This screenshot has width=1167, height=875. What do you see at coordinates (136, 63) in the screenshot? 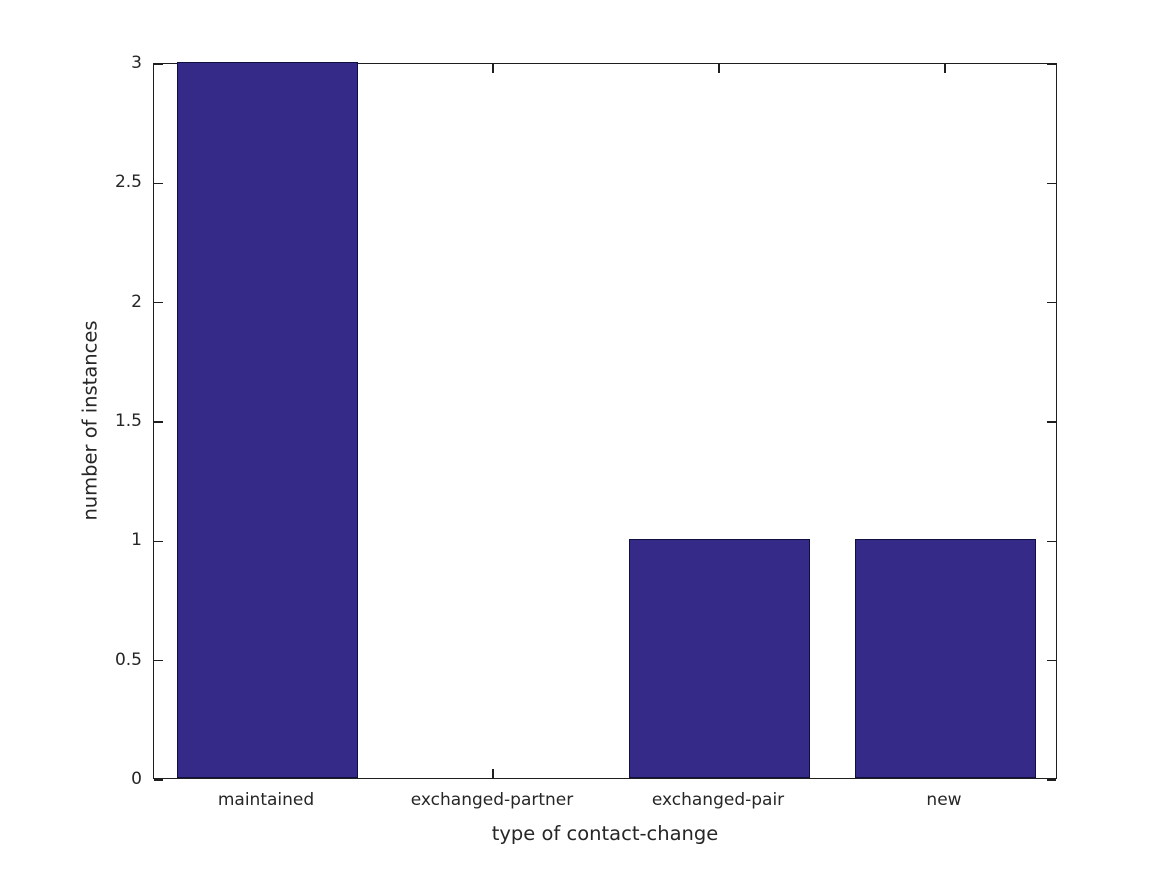
I see `y-tick-label: 3` at bounding box center [136, 63].